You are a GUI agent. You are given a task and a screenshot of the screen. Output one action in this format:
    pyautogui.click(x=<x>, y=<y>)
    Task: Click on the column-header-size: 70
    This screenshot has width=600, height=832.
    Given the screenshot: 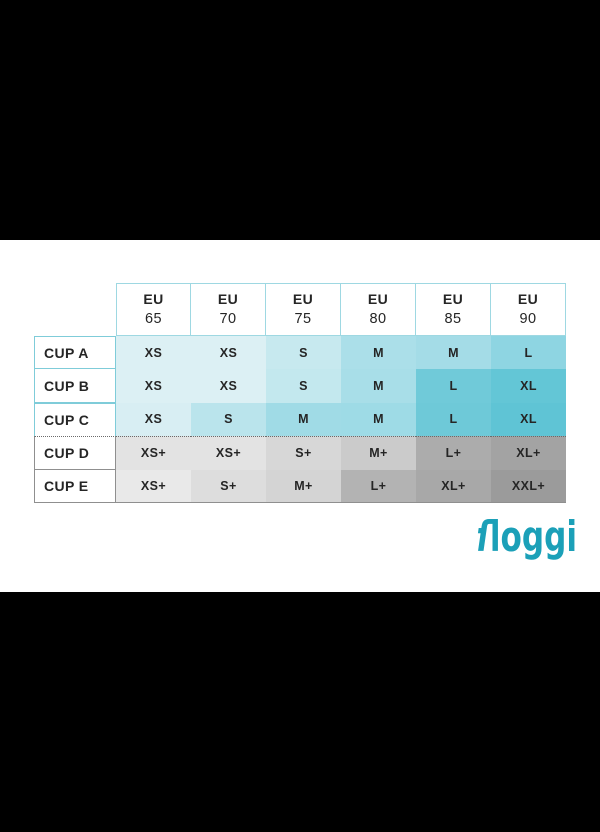 What is the action you would take?
    pyautogui.click(x=228, y=319)
    